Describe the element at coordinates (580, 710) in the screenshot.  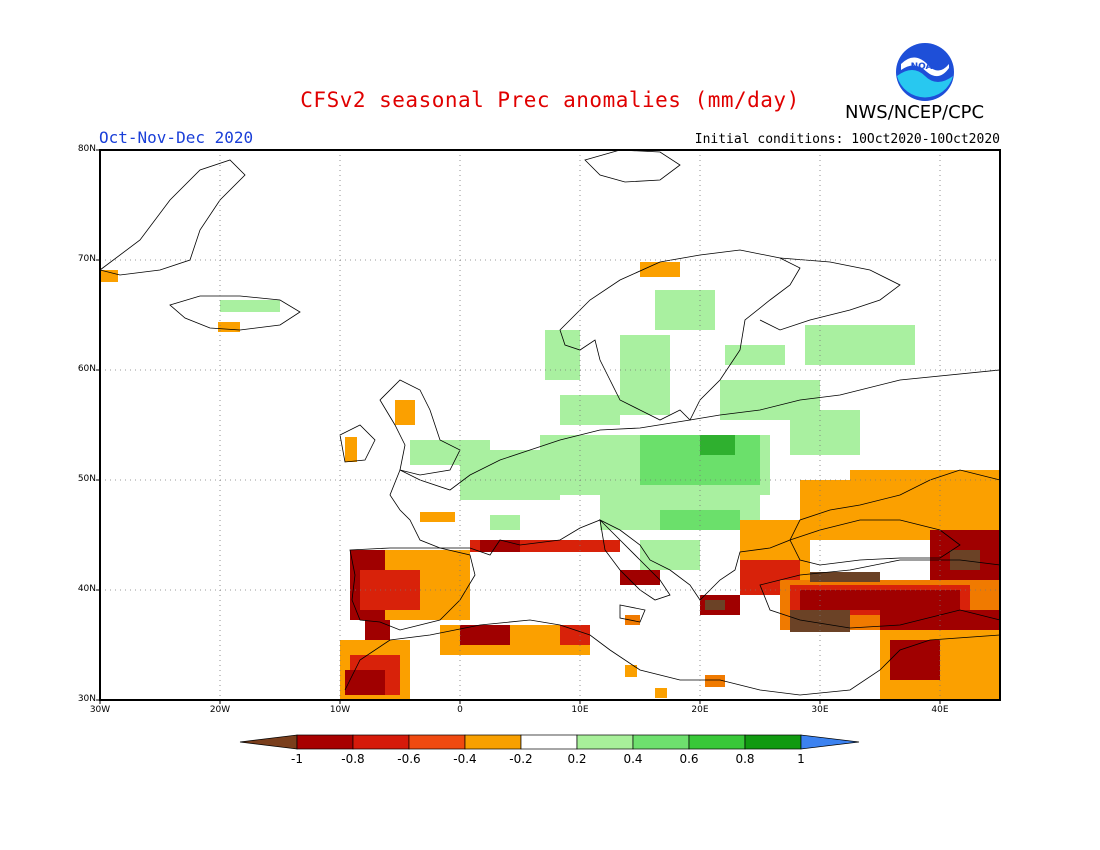
I see `lon-label: 10E` at that location.